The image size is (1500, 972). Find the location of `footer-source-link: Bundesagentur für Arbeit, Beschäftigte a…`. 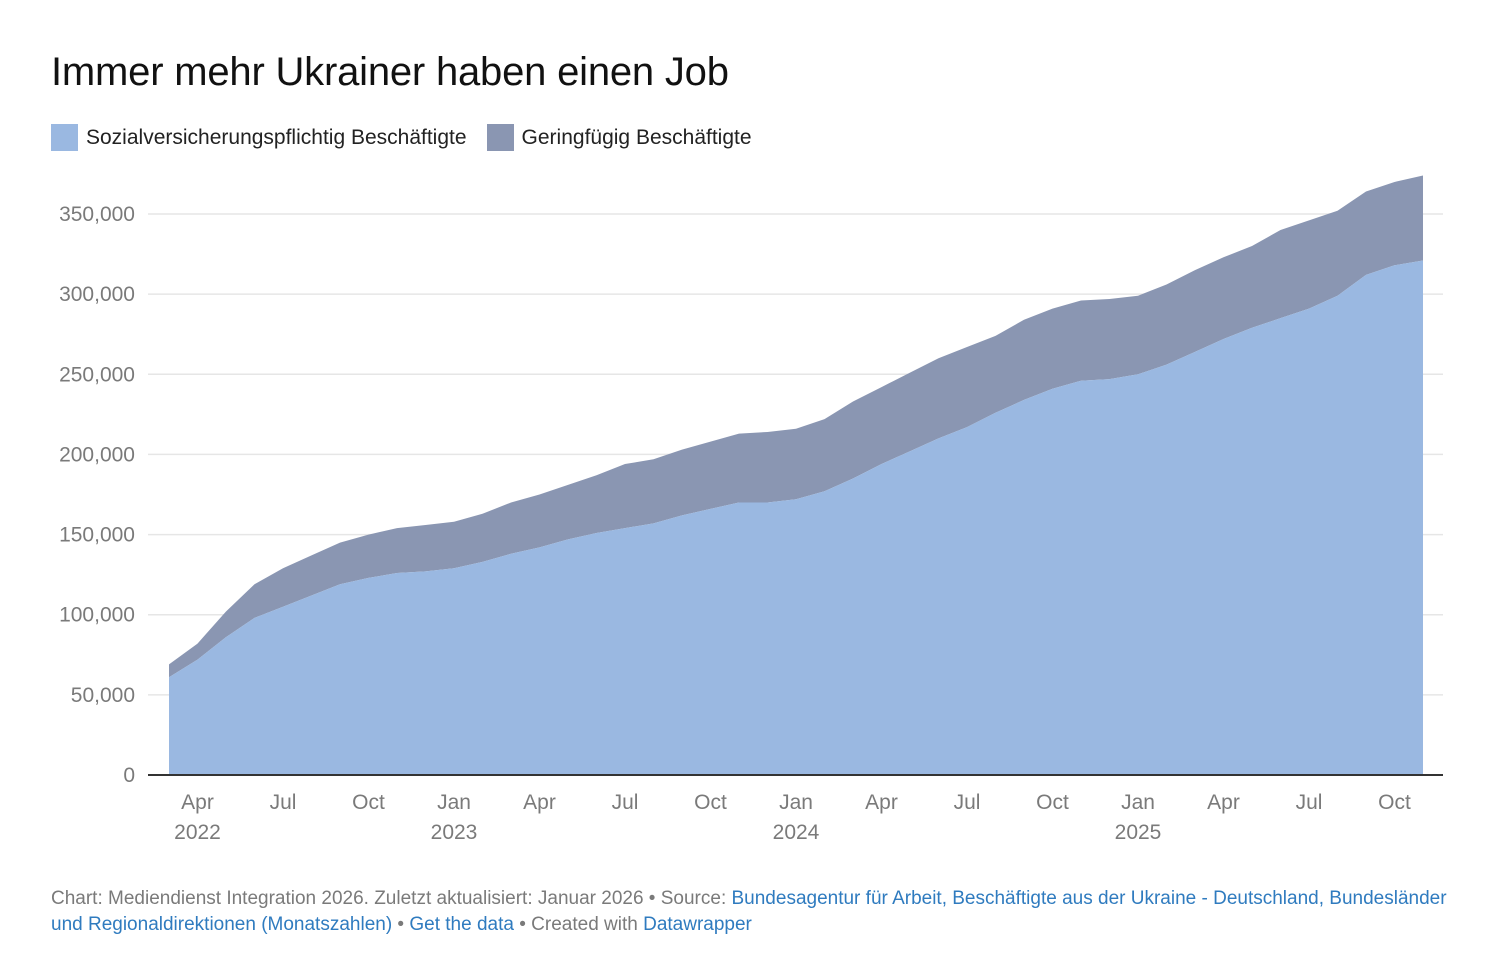

footer-source-link: Bundesagentur für Arbeit, Beschäftigte a… is located at coordinates (749, 911).